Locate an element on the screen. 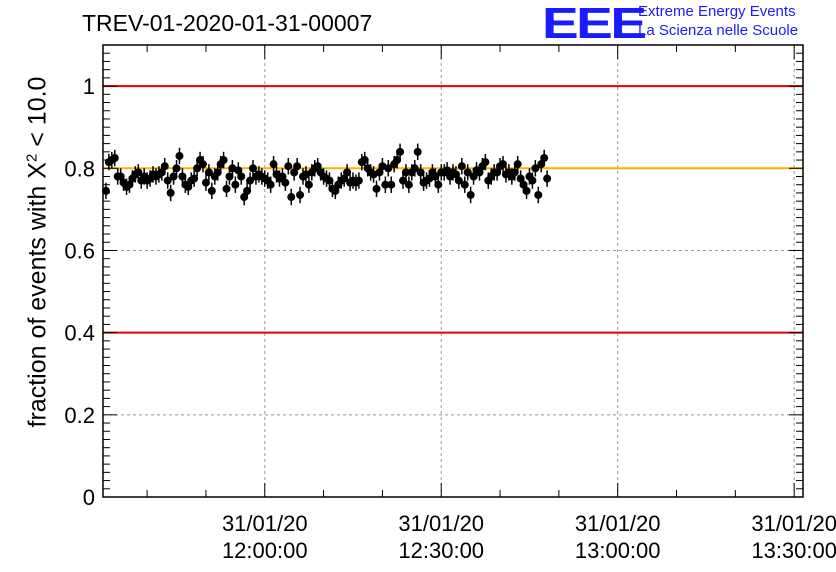 The width and height of the screenshot is (836, 572). y-tick-label: 0.2 is located at coordinates (79, 415).